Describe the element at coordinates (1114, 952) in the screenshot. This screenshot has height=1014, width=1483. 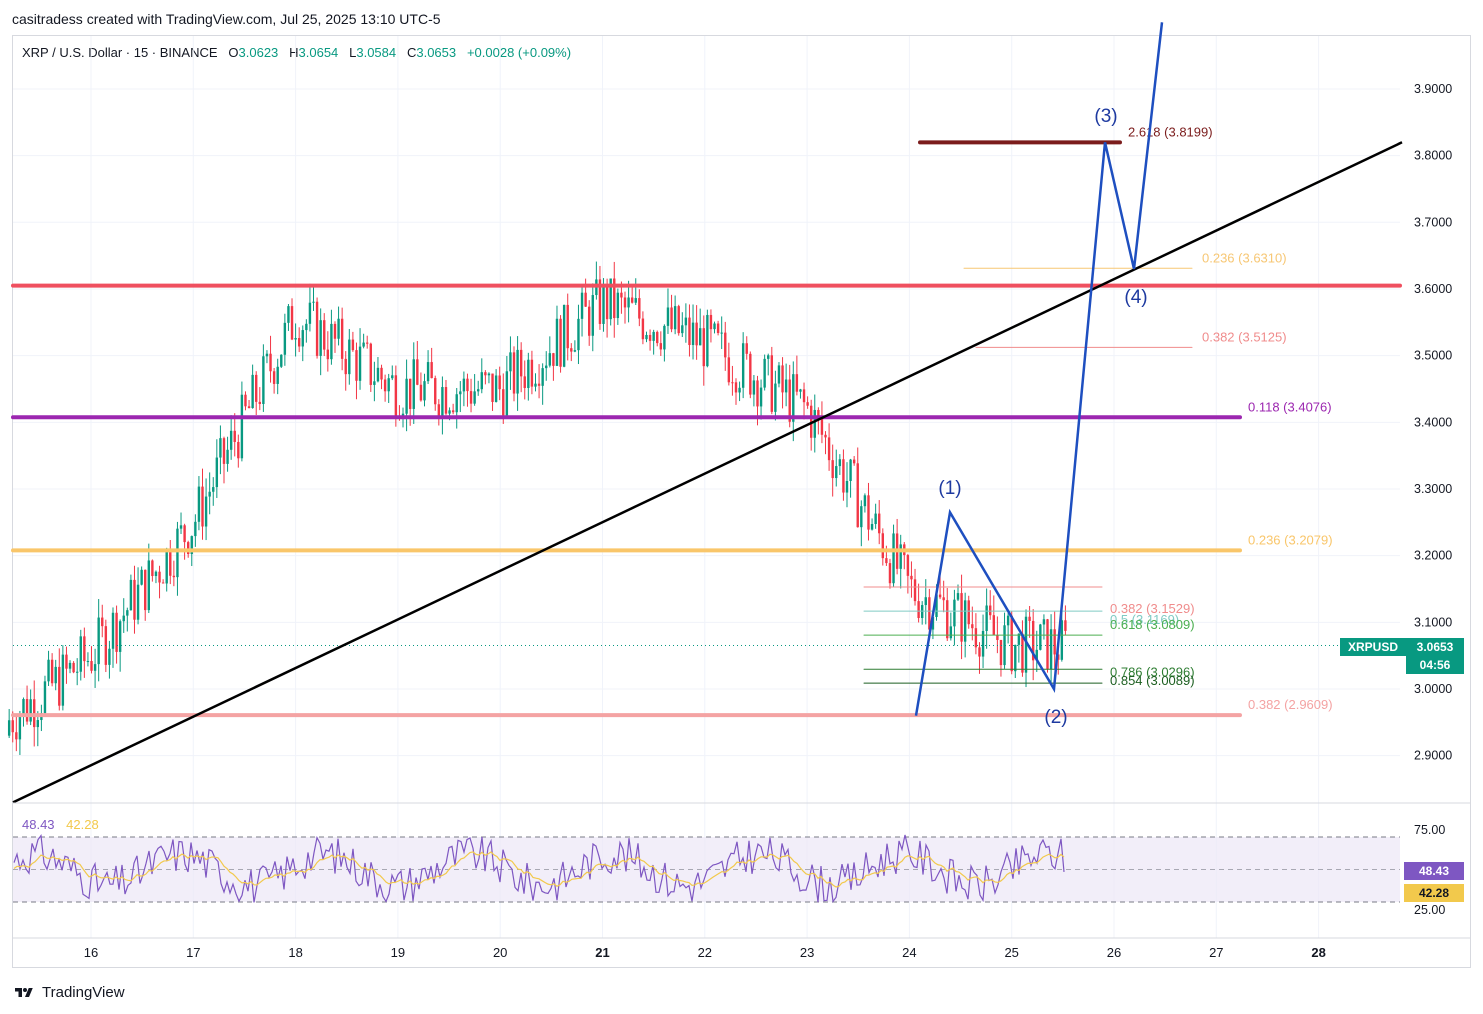
I see `x-tick-label: 26` at that location.